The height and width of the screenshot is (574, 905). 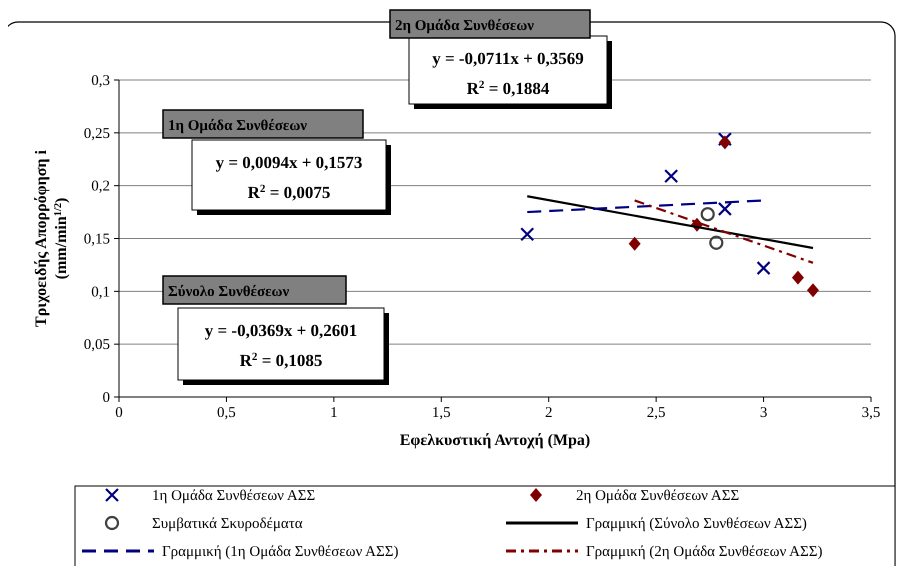 I want to click on annotation: y = -0,0369x + 0,2601, so click(x=281, y=330).